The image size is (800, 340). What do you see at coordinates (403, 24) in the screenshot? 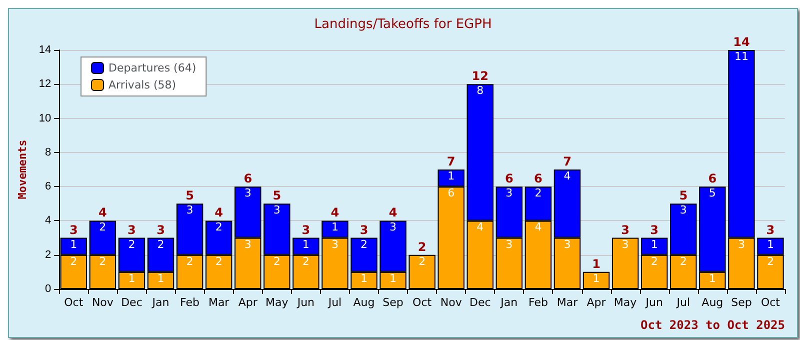
I see `chart-title: Landings/Takeoffs for EGPH` at bounding box center [403, 24].